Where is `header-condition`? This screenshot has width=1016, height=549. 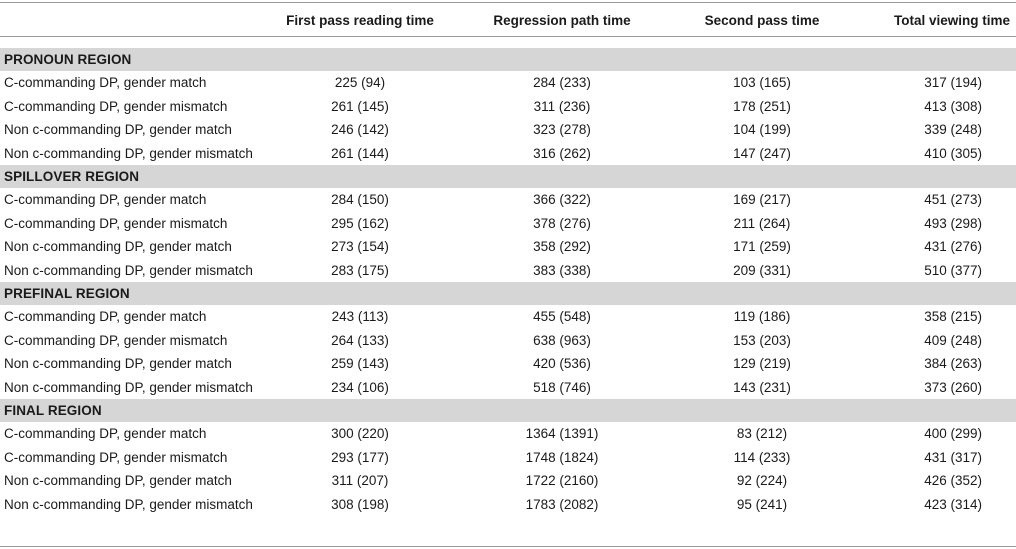
header-condition is located at coordinates (135, 20).